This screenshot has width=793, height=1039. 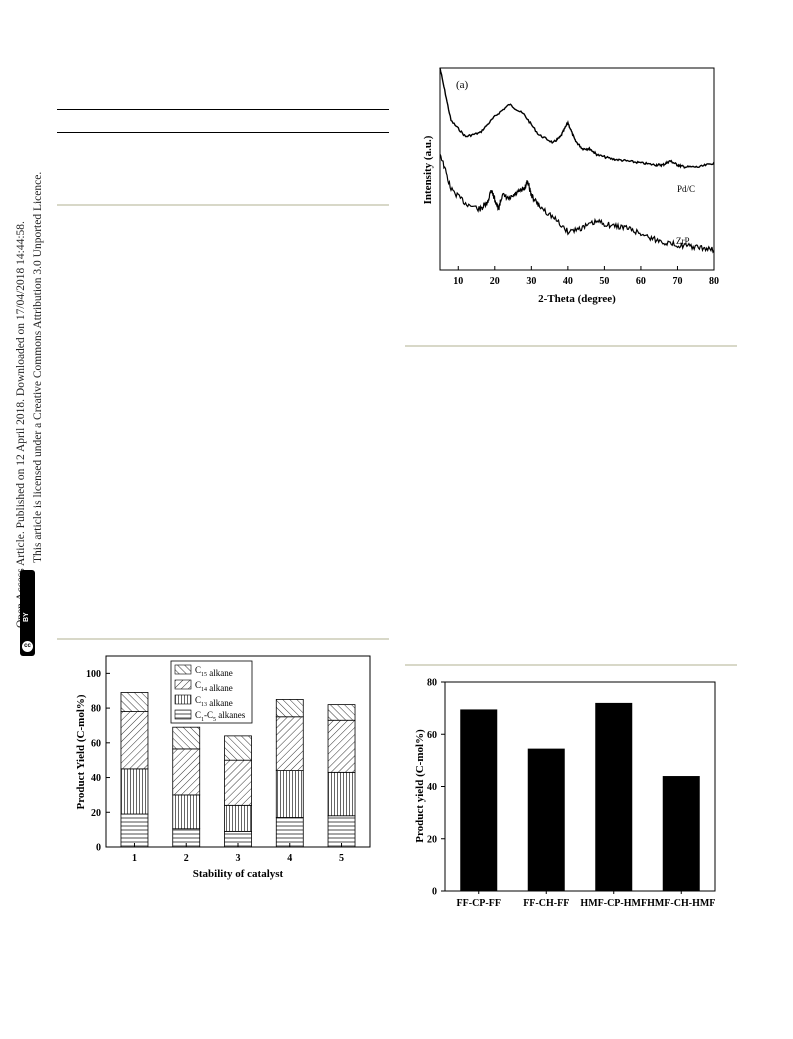 What do you see at coordinates (546, 903) in the screenshot?
I see `x-tick-label: FF-CH-FF` at bounding box center [546, 903].